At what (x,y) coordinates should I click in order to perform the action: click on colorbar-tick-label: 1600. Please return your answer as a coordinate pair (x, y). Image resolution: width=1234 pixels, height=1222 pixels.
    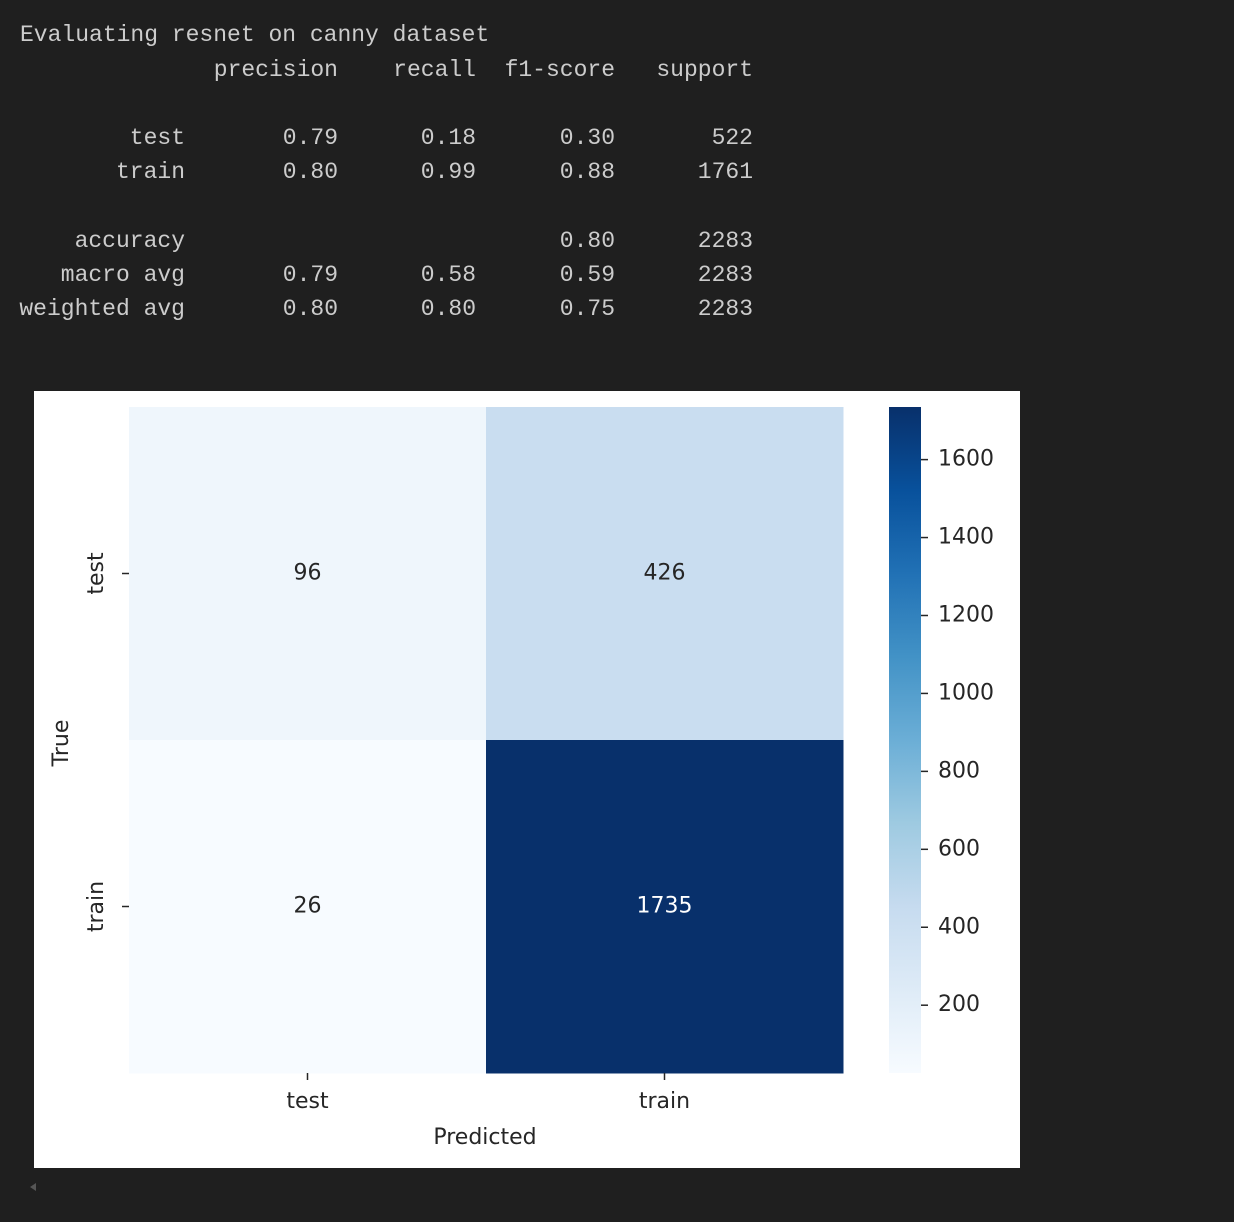
    Looking at the image, I should click on (966, 459).